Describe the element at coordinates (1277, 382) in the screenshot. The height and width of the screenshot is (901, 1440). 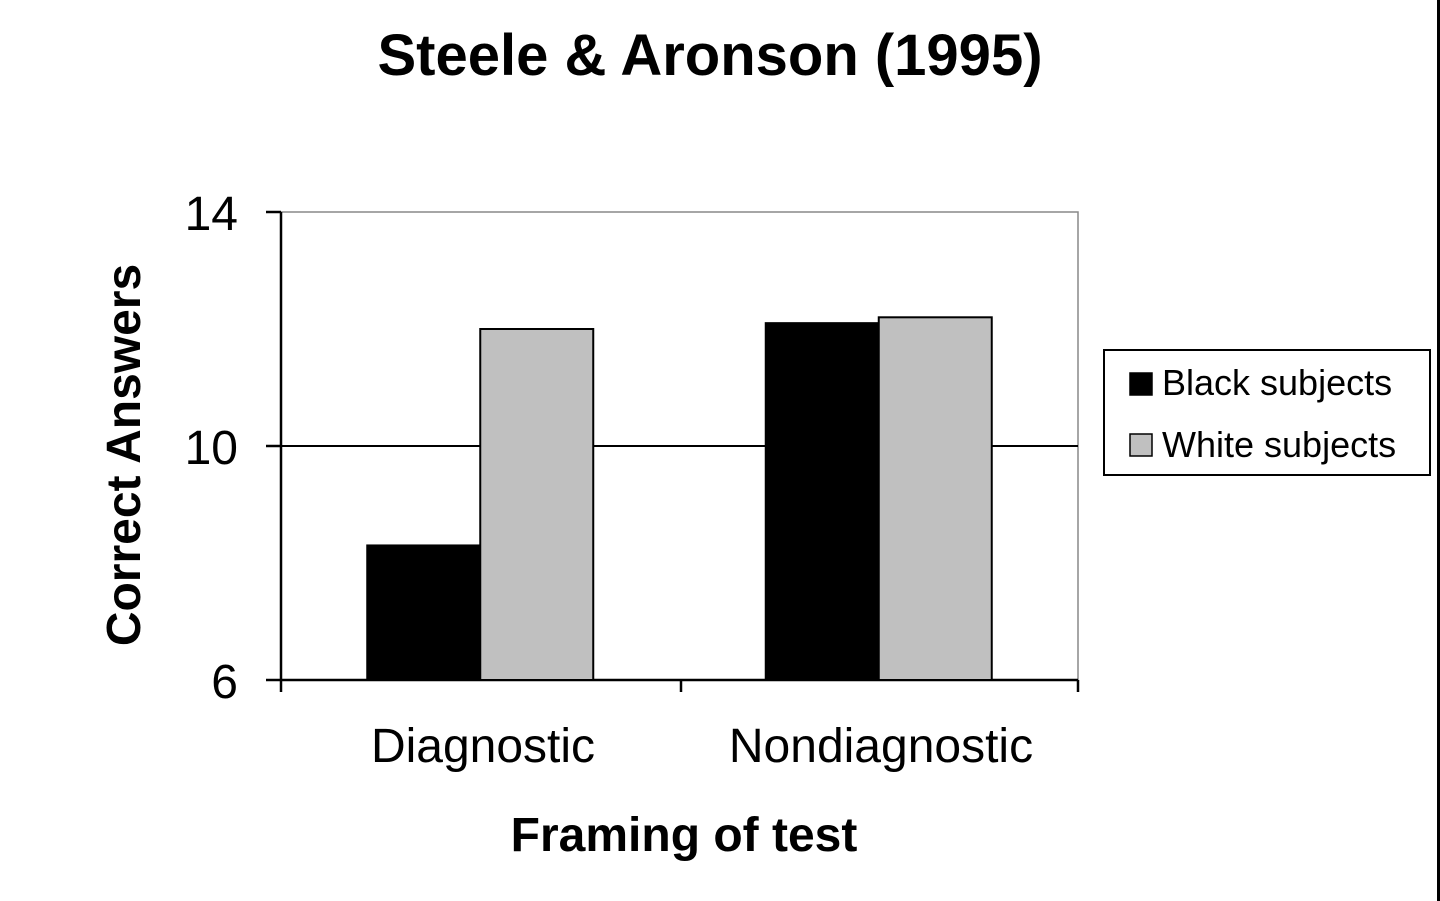
I see `legend-label-black: Black subjects` at that location.